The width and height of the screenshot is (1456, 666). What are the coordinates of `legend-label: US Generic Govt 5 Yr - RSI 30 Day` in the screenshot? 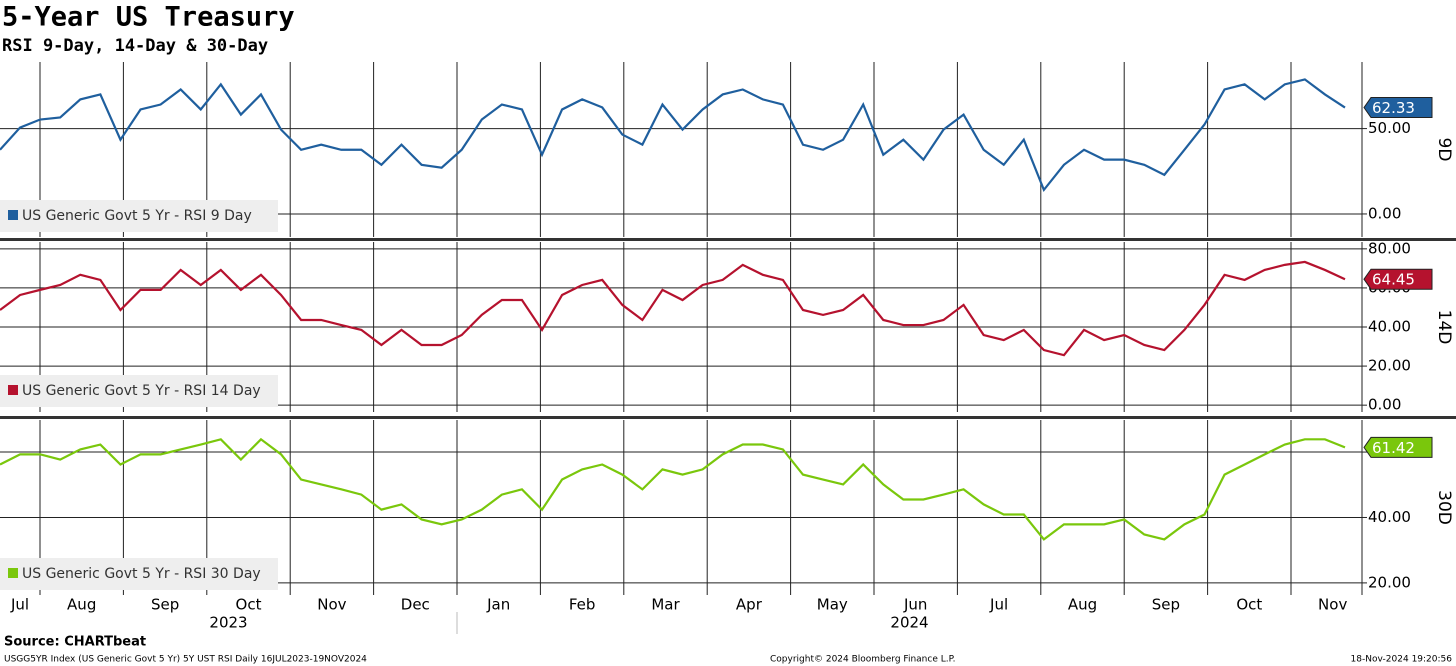 It's located at (141, 574).